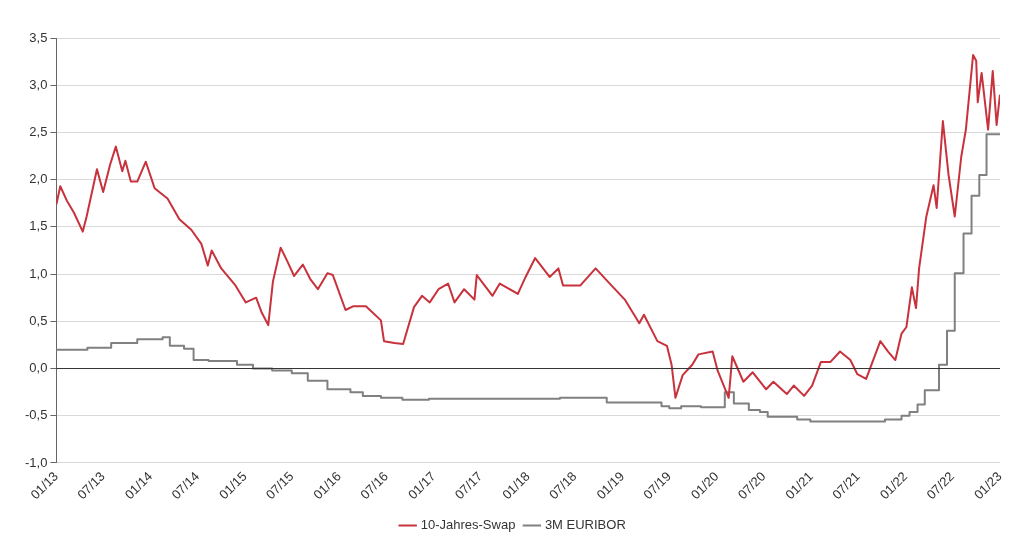 The height and width of the screenshot is (542, 1017). What do you see at coordinates (38, 179) in the screenshot?
I see `y-tick-label: 2,0` at bounding box center [38, 179].